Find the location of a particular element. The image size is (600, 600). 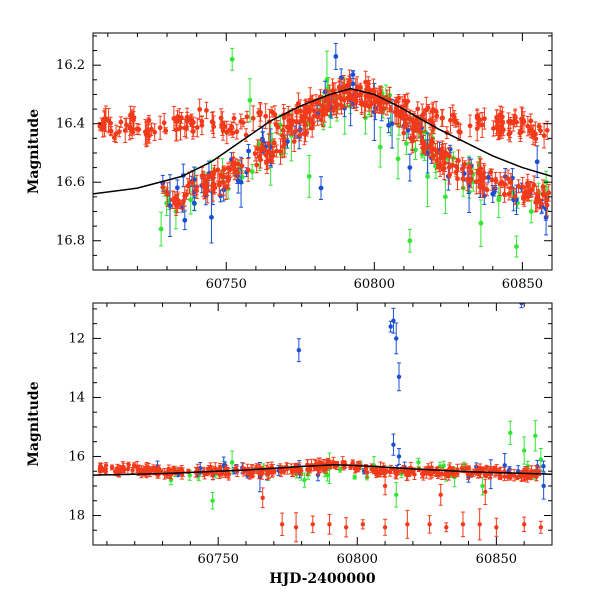

model-curve is located at coordinates (322, 469).